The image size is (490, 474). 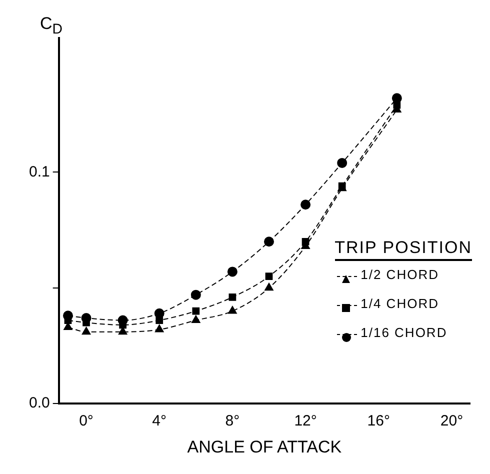 What do you see at coordinates (51, 26) in the screenshot?
I see `y-axis-title: C$_{D}$` at bounding box center [51, 26].